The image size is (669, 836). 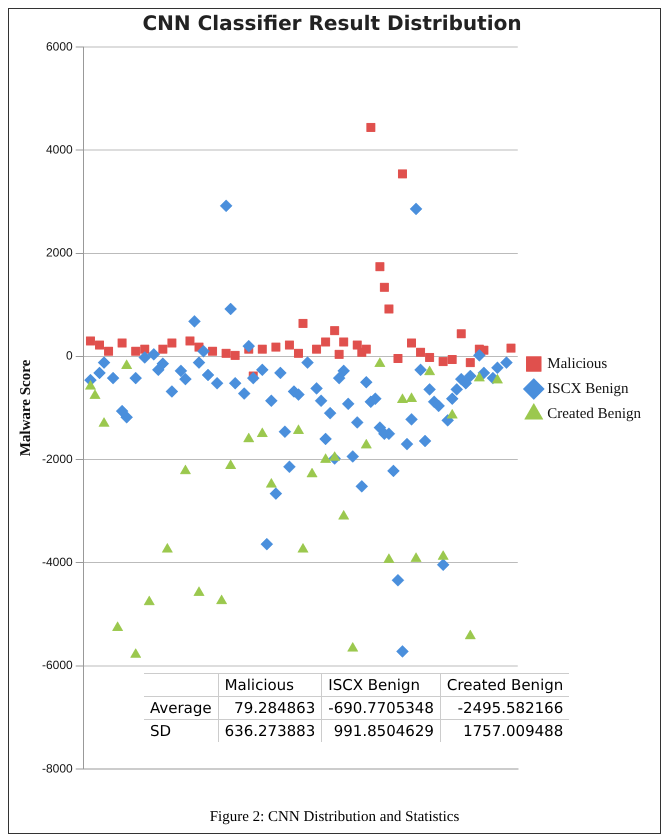 I want to click on annotation: SD, so click(x=181, y=731).